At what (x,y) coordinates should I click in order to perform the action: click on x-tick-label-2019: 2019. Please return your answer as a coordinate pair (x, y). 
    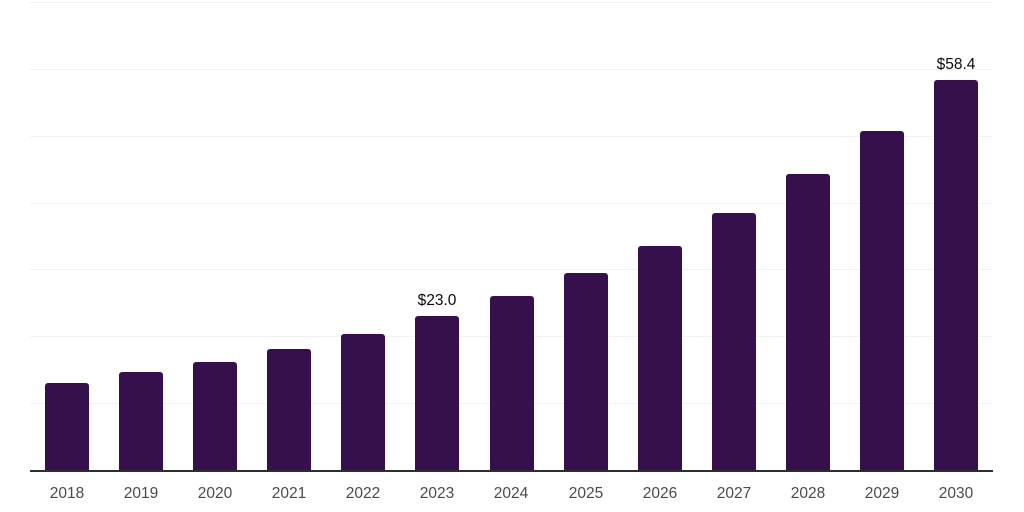
    Looking at the image, I should click on (141, 493).